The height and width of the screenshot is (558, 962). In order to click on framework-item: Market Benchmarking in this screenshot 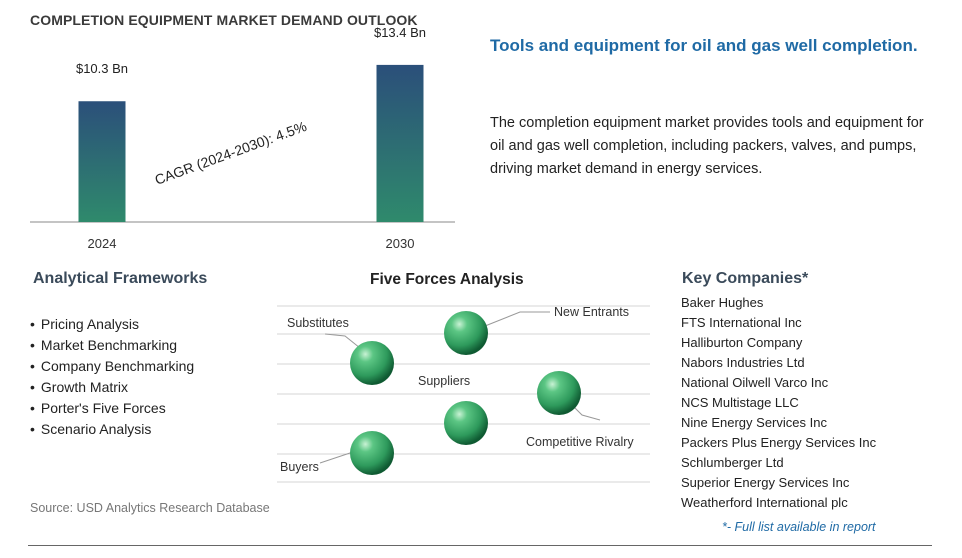, I will do `click(112, 345)`.